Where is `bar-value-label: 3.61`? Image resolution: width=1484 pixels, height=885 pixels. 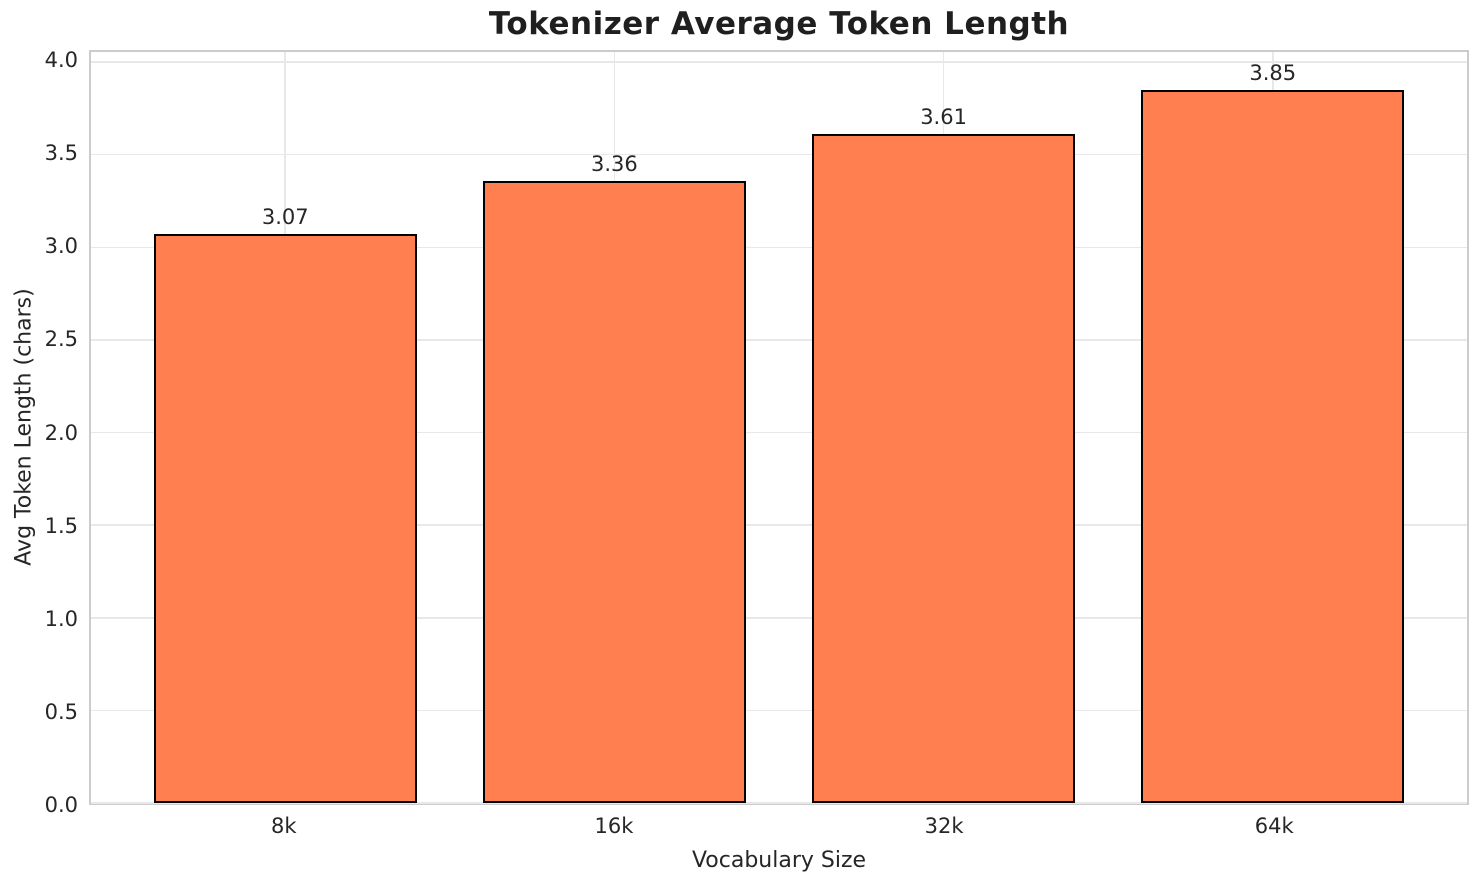
bar-value-label: 3.61 is located at coordinates (943, 117).